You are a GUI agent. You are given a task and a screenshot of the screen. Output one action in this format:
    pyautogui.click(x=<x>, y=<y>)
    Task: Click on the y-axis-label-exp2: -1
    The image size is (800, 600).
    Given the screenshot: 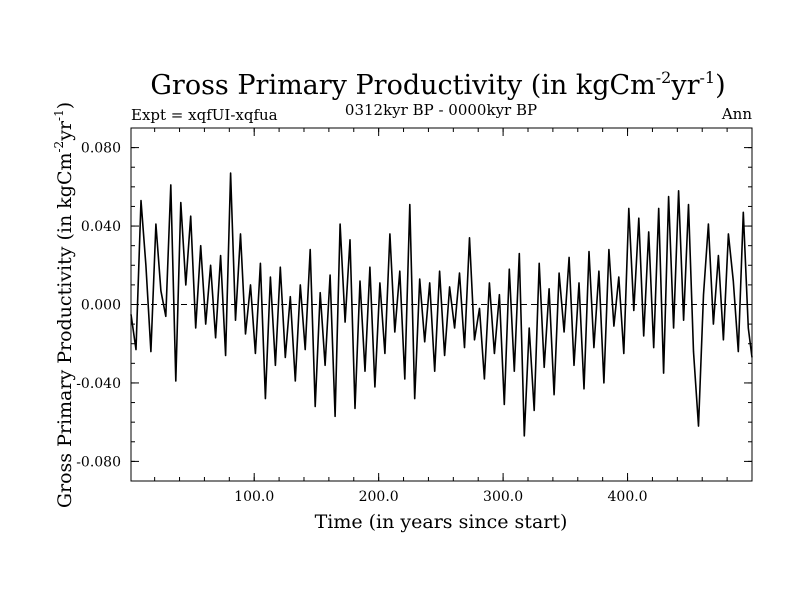 What is the action you would take?
    pyautogui.click(x=59, y=115)
    